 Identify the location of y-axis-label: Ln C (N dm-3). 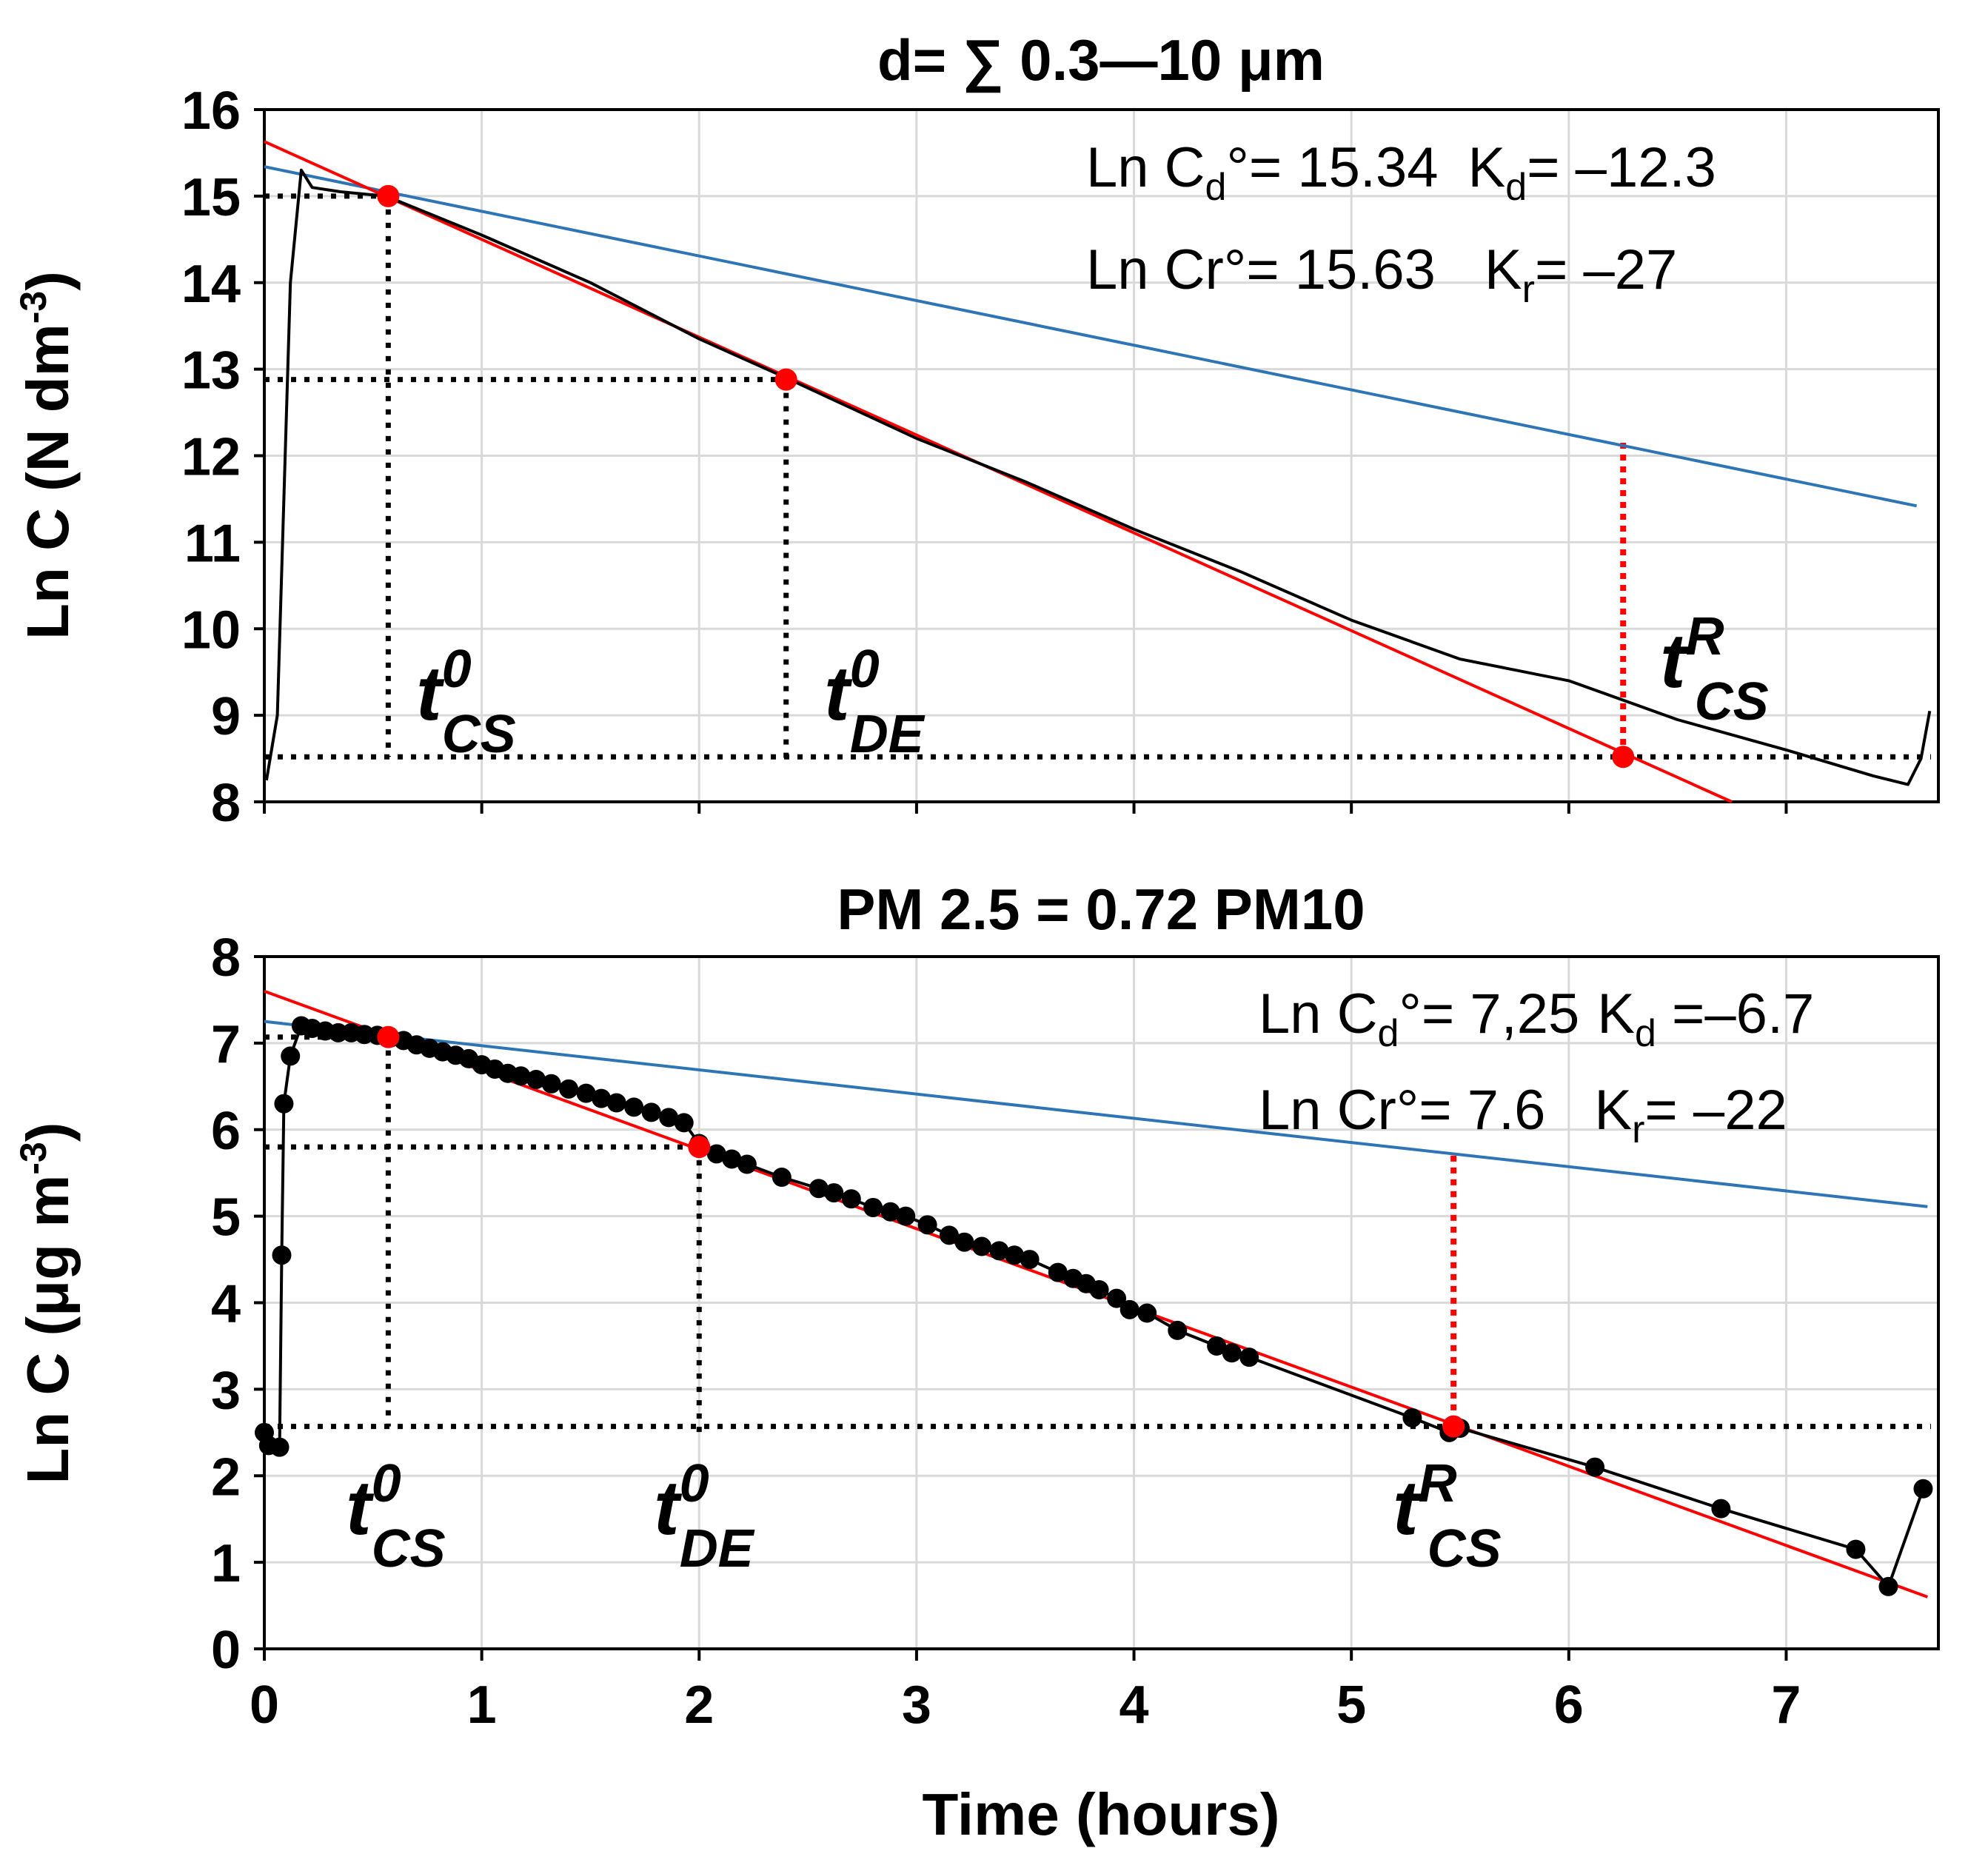
(47, 456).